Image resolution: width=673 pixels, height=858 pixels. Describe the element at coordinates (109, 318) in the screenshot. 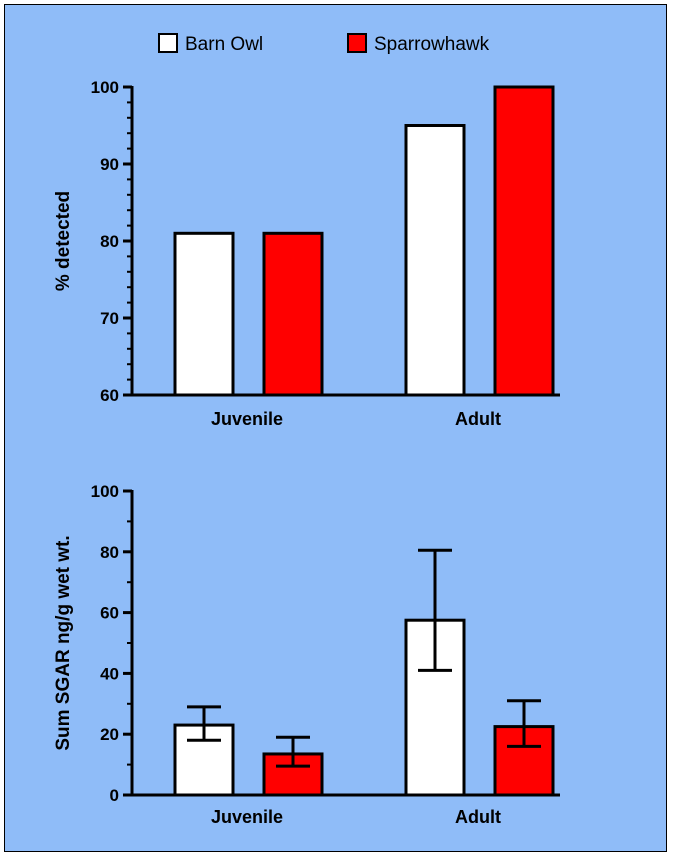

I see `y-tick-label: 70` at that location.